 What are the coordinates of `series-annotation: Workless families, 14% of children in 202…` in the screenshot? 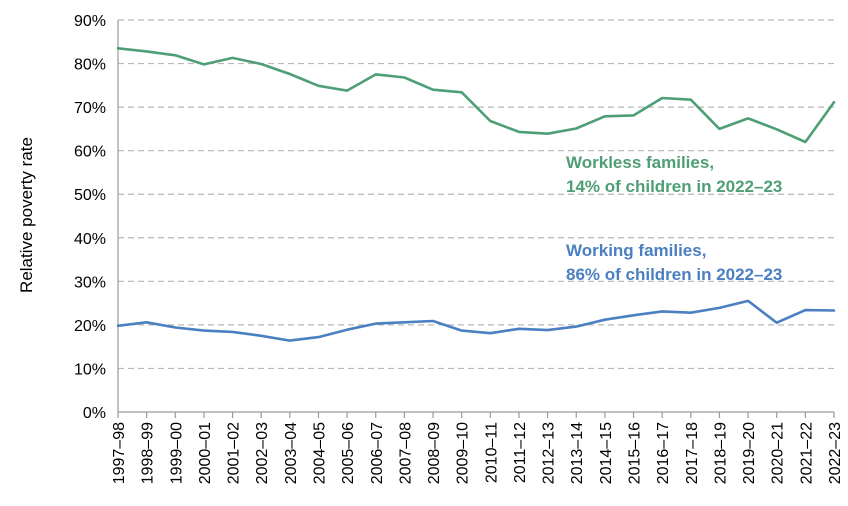 It's located at (674, 174).